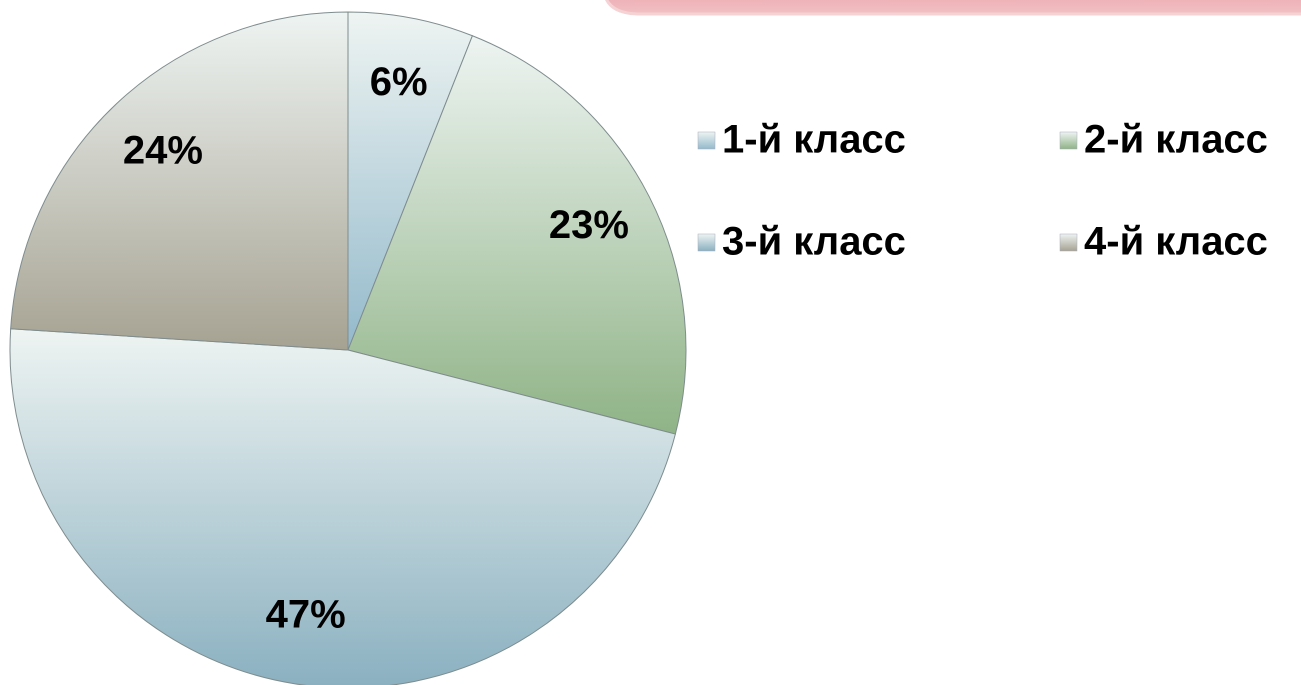 The height and width of the screenshot is (685, 1301). I want to click on legend-label: 2-й класс, so click(1176, 140).